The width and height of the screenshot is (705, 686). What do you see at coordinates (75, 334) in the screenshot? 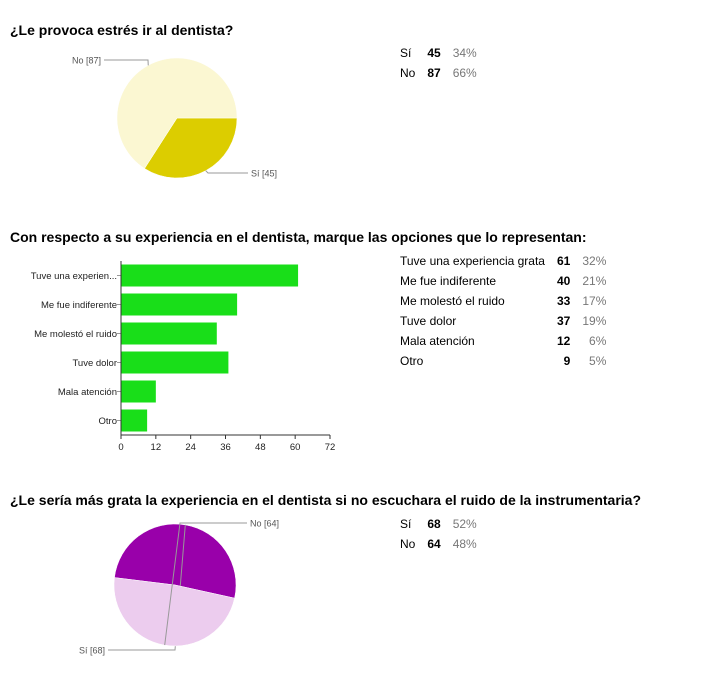
I see `y-tick-label: Me molestó el ruido` at bounding box center [75, 334].